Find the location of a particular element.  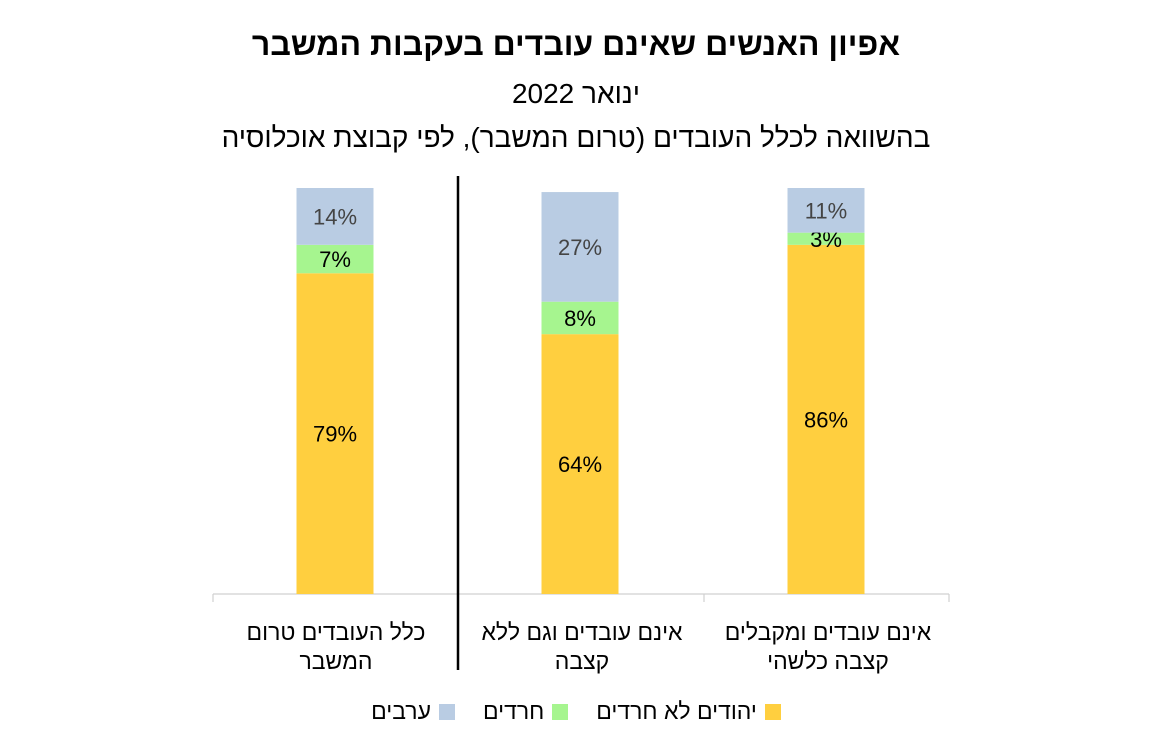

data-label-no-benefit-haredim: 8% is located at coordinates (580, 318).